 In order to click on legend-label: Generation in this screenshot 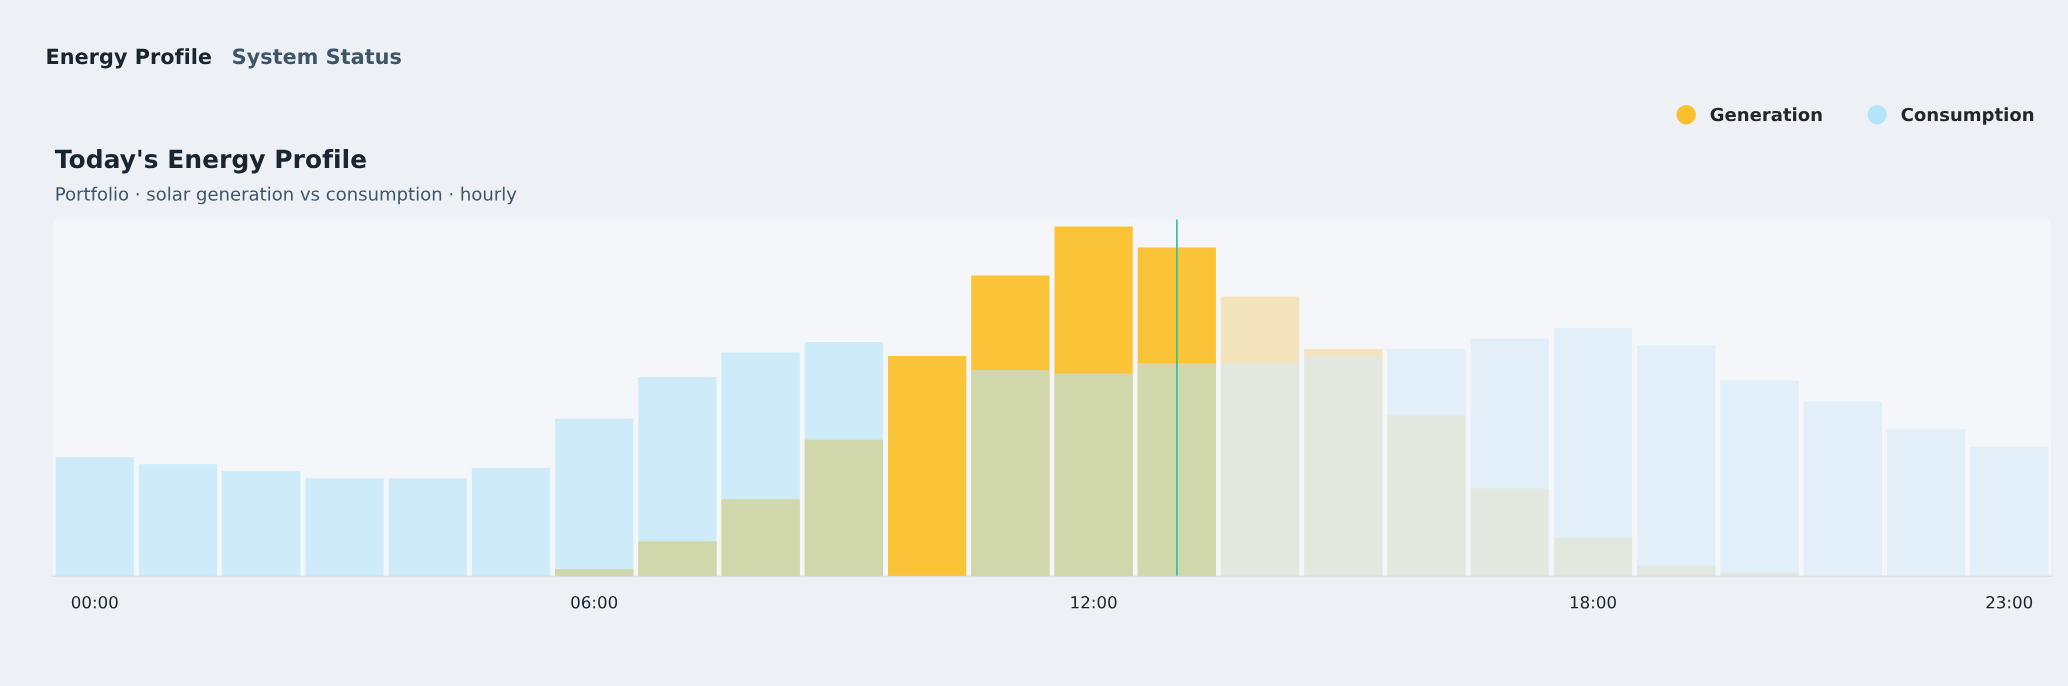, I will do `click(1766, 114)`.